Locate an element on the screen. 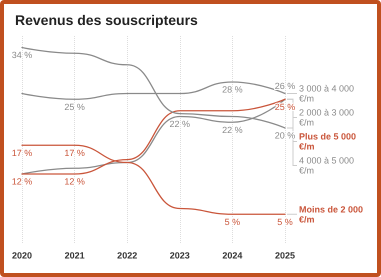  data-label: 34 % is located at coordinates (22, 55).